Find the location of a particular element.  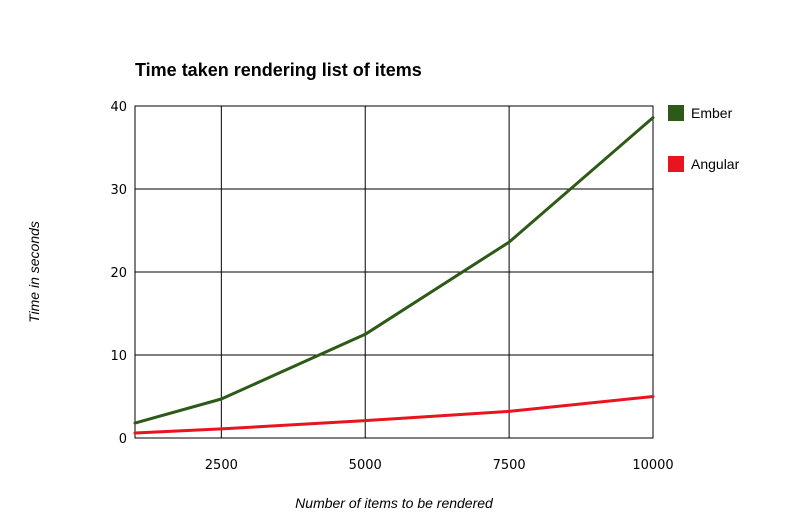

legend-item-angular: Angular is located at coordinates (703, 164).